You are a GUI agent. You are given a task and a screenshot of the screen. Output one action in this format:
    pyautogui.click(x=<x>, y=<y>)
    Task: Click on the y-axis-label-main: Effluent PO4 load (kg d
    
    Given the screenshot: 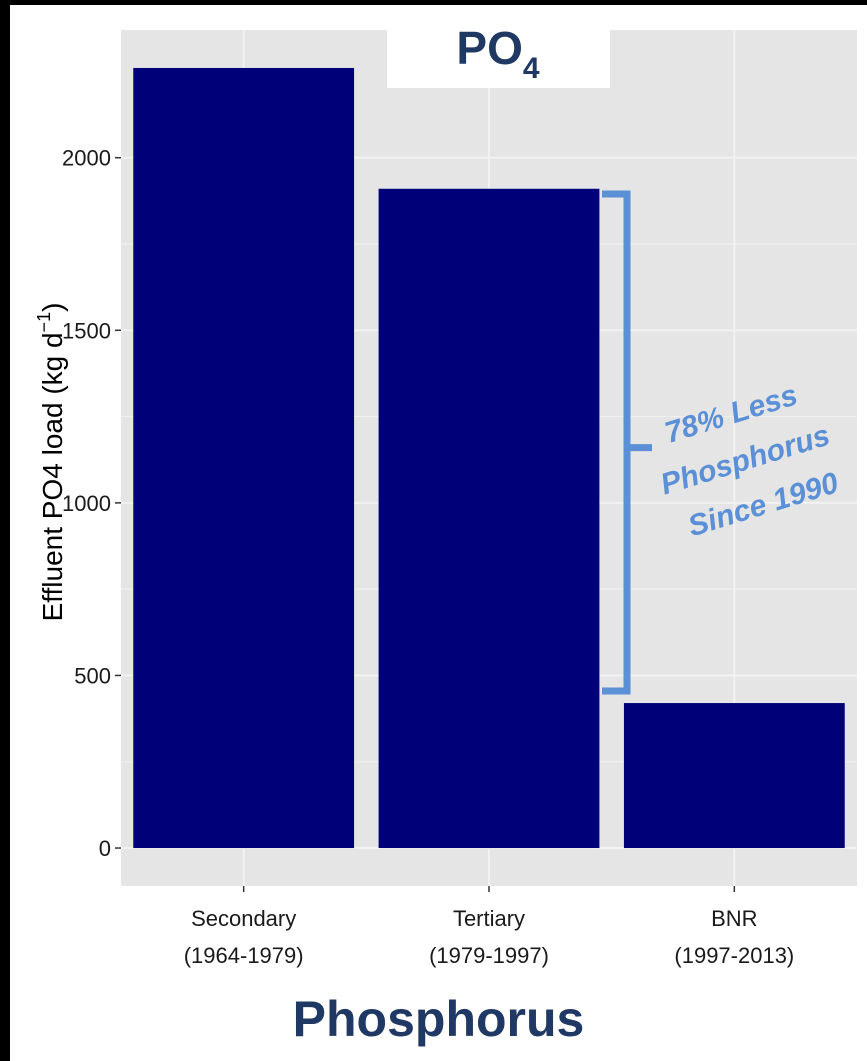 What is the action you would take?
    pyautogui.click(x=52, y=476)
    